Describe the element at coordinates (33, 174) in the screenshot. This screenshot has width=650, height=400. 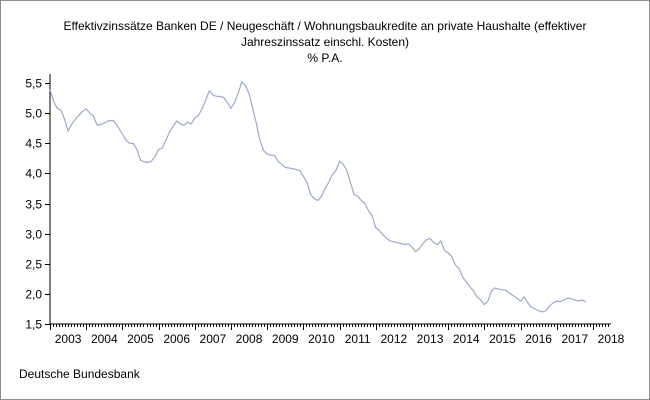
I see `y-tick-label: 4,0` at that location.